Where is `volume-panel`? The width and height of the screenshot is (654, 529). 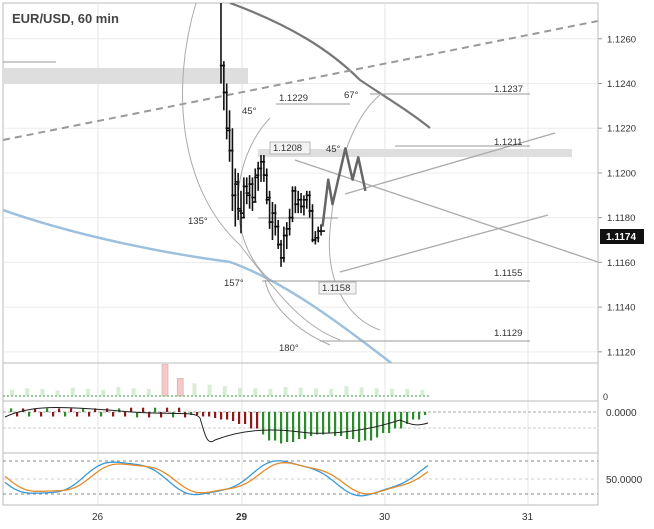
volume-panel is located at coordinates (217, 380).